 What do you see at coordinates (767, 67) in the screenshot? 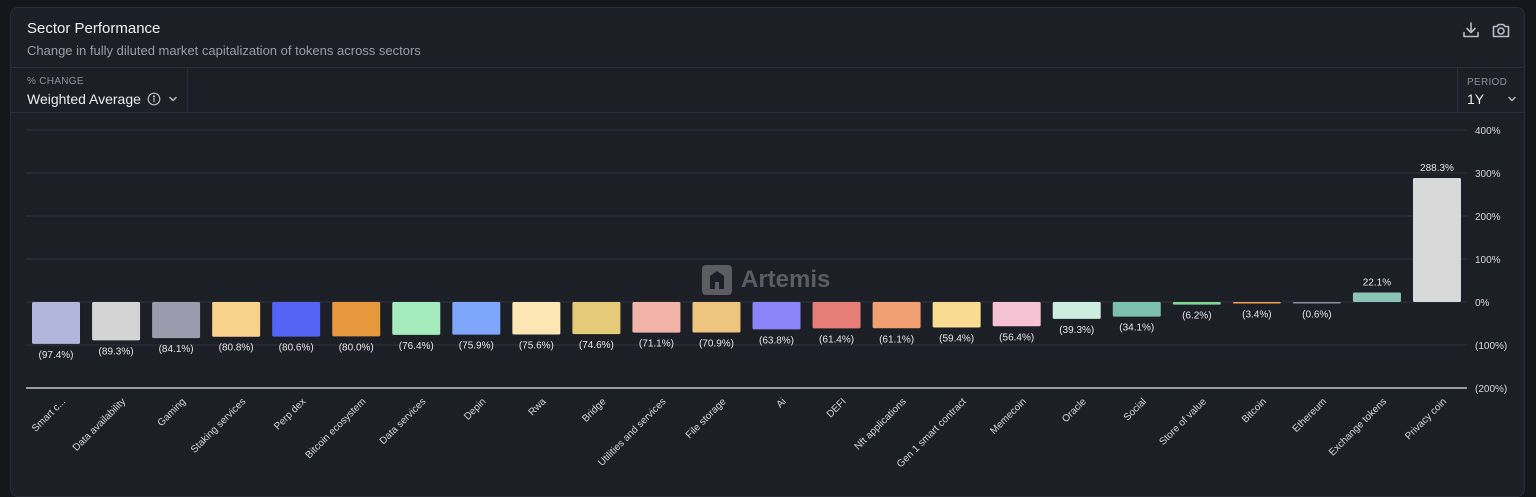
I see `header-divider` at bounding box center [767, 67].